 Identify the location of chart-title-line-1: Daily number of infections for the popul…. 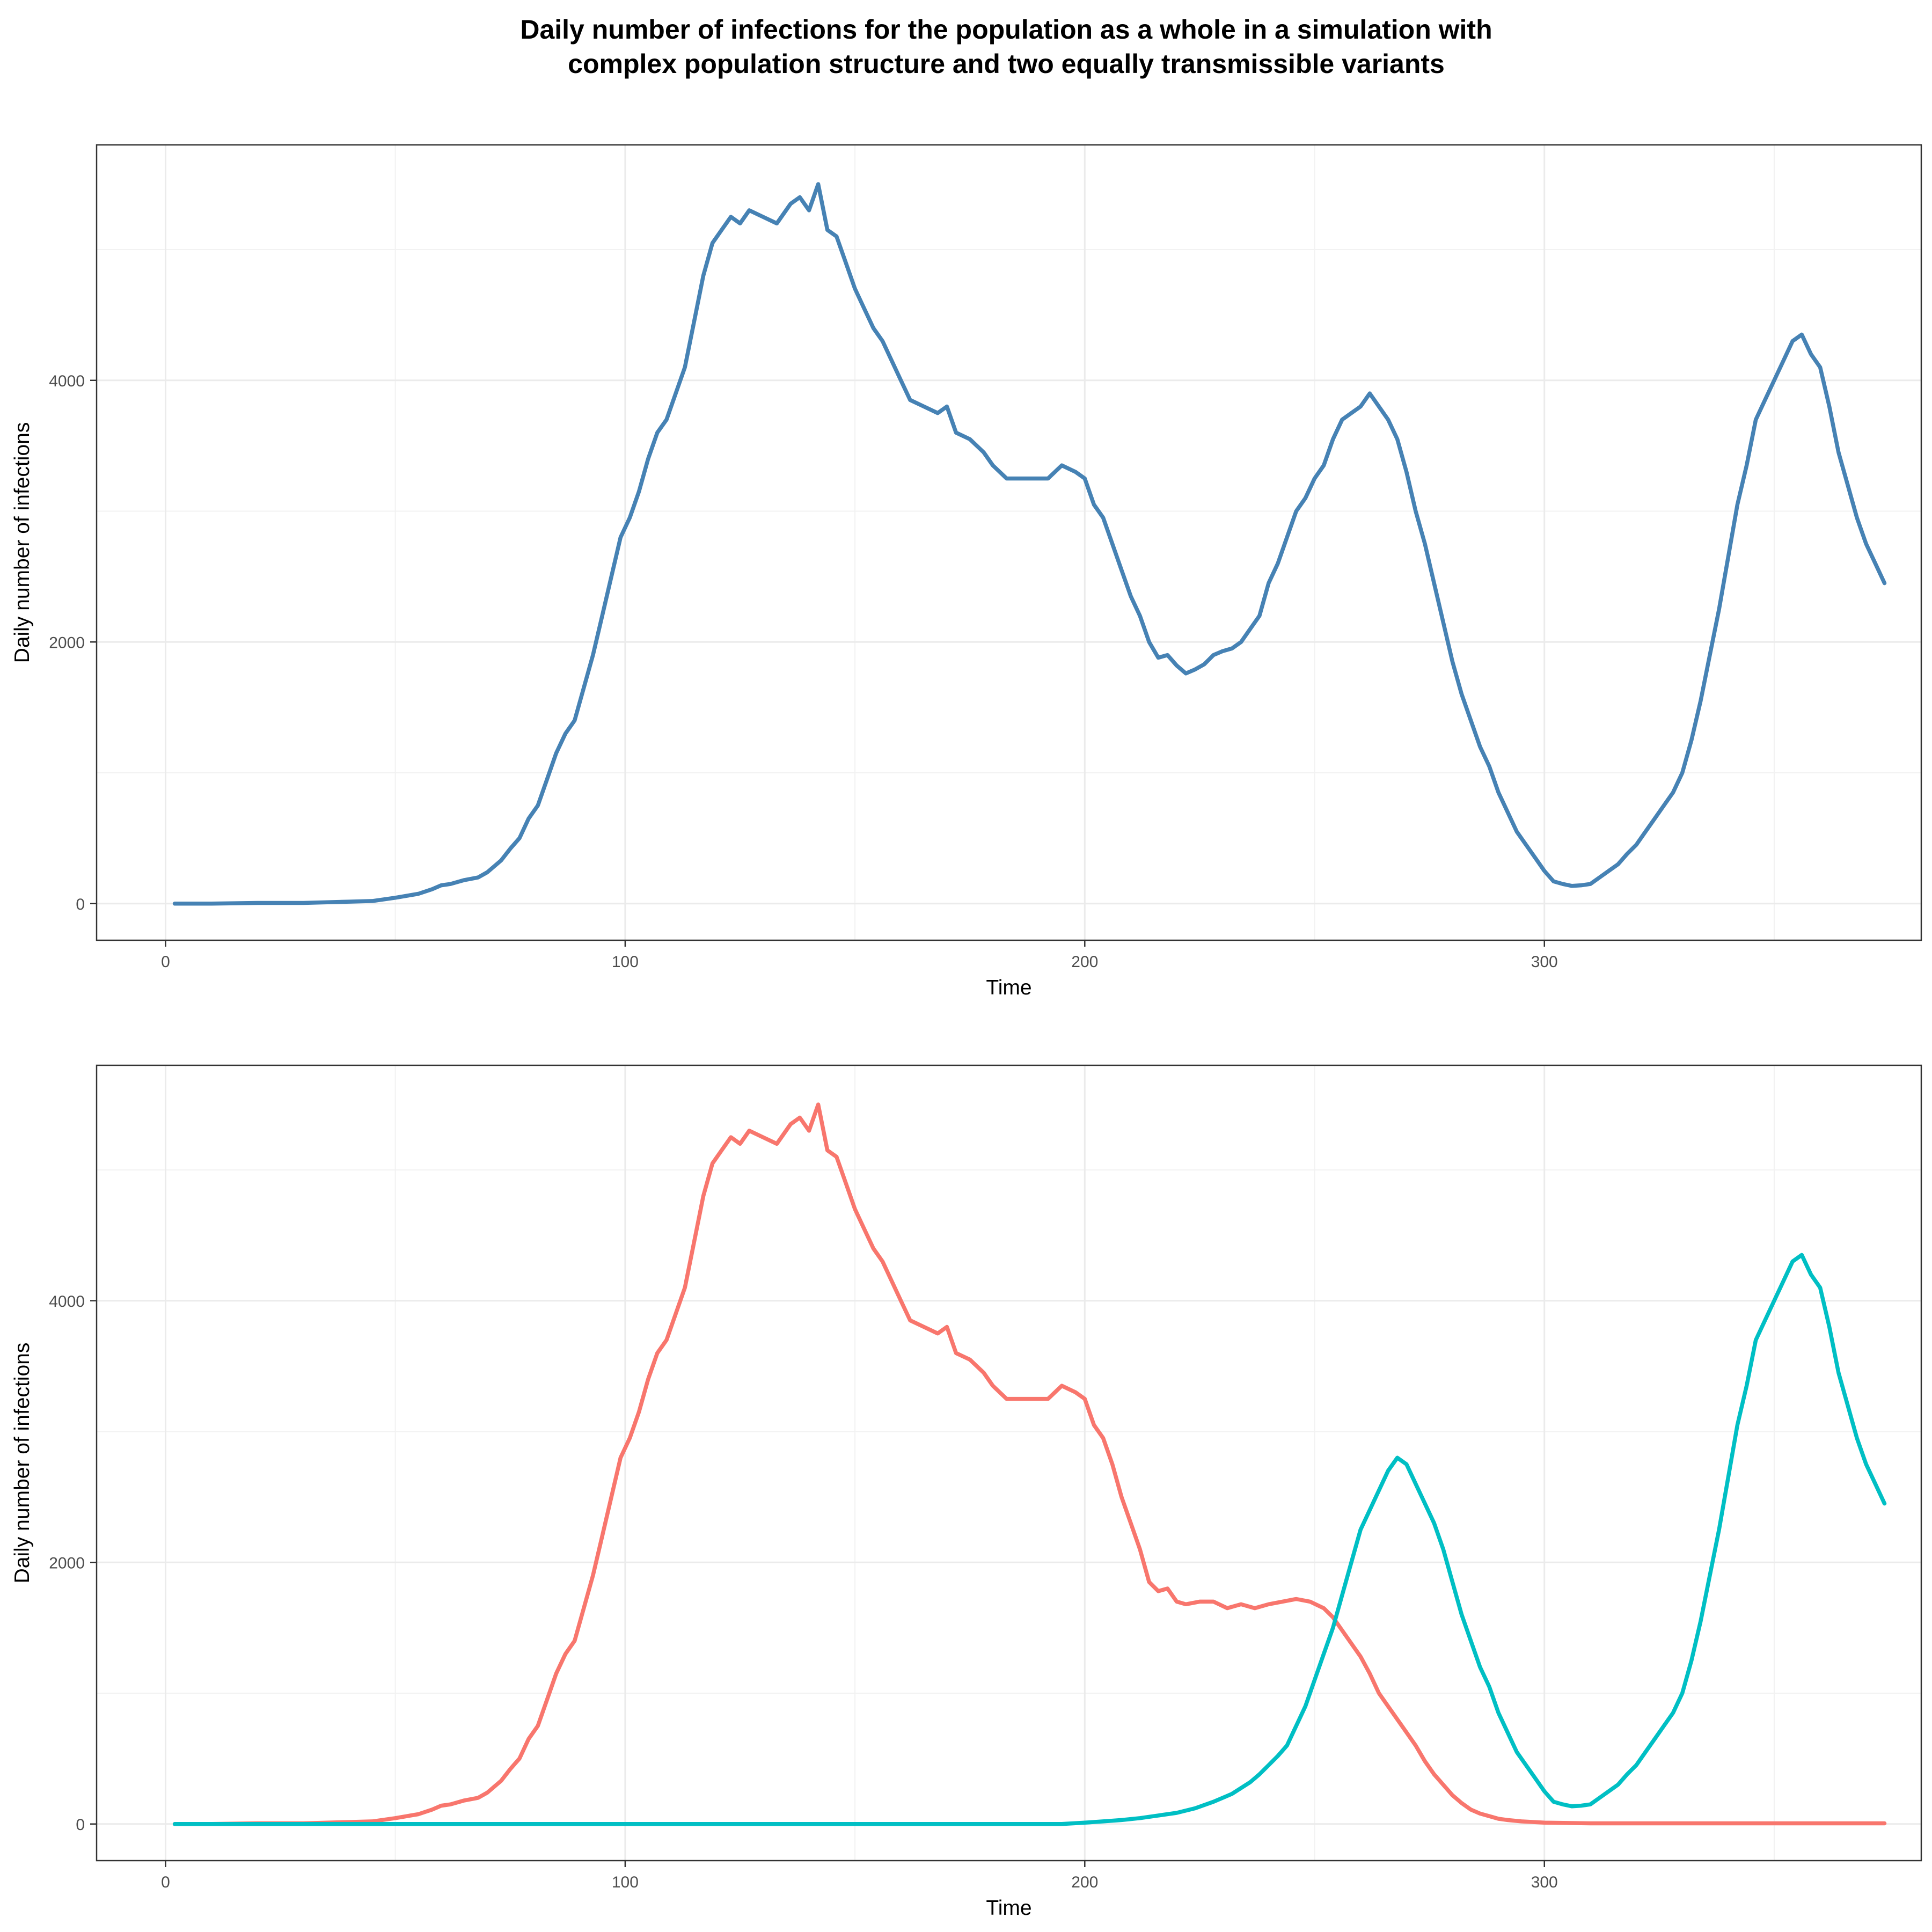
(1006, 29).